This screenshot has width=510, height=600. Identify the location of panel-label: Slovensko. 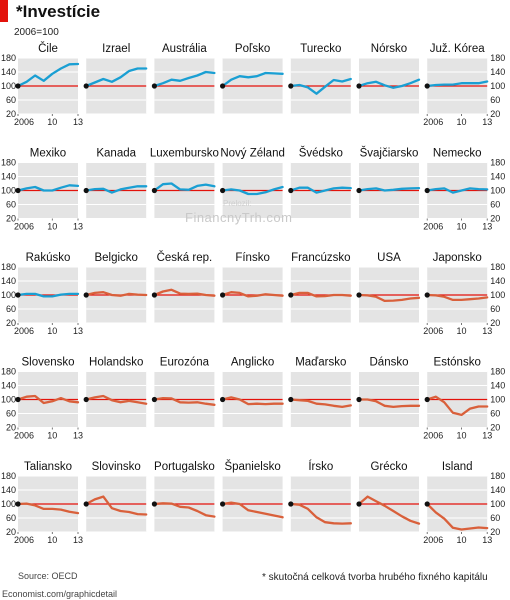
(47, 363).